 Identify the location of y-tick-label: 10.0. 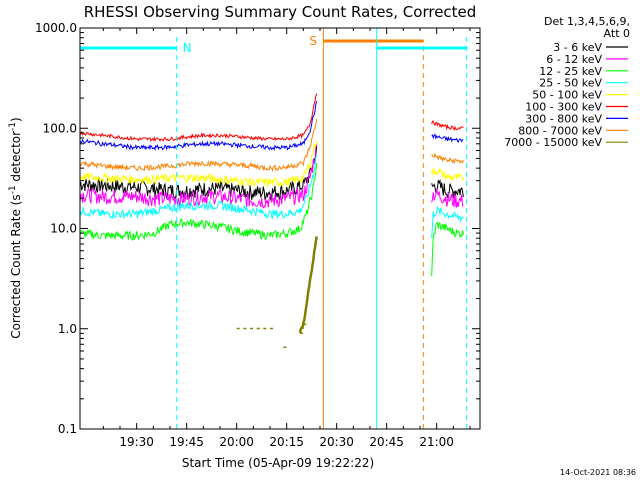
(63, 229).